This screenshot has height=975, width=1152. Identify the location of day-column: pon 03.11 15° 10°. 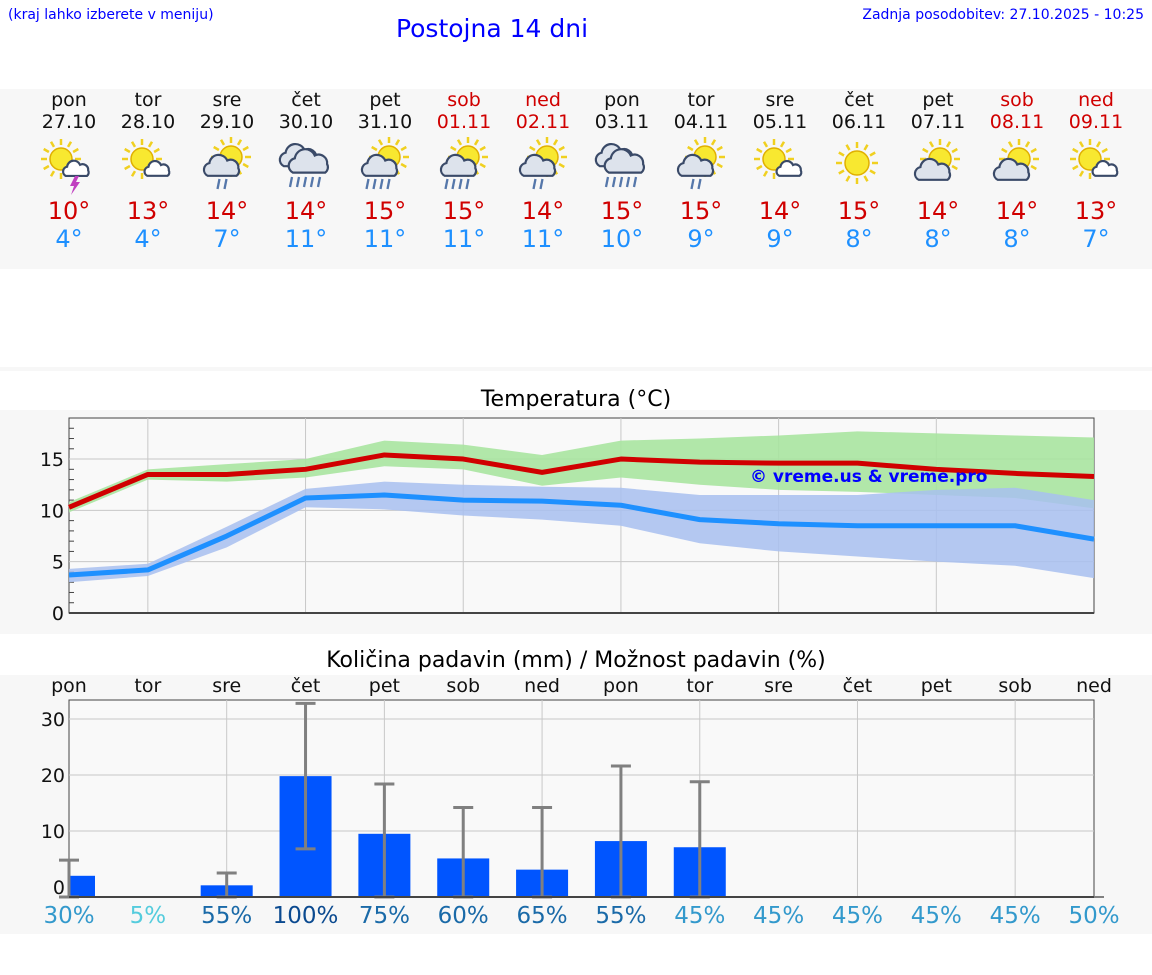
(622, 171).